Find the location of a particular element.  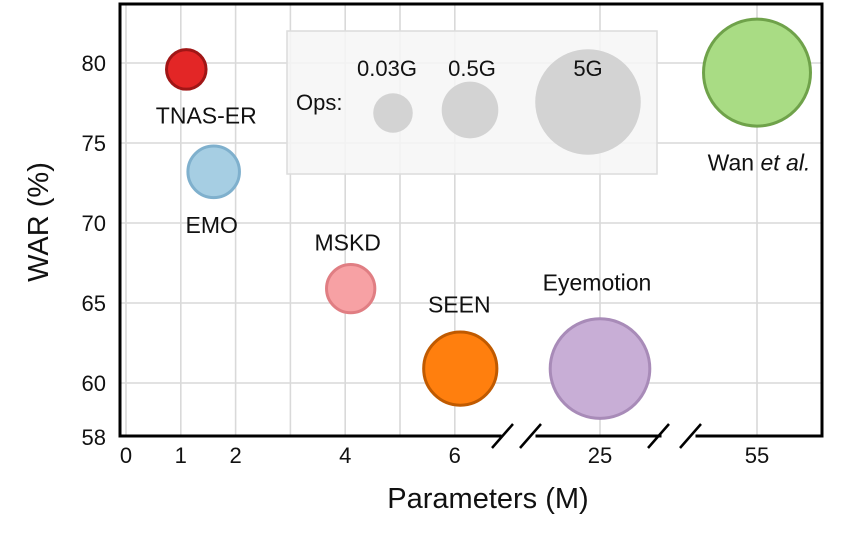

x-tick-label: 0 is located at coordinates (126, 455).